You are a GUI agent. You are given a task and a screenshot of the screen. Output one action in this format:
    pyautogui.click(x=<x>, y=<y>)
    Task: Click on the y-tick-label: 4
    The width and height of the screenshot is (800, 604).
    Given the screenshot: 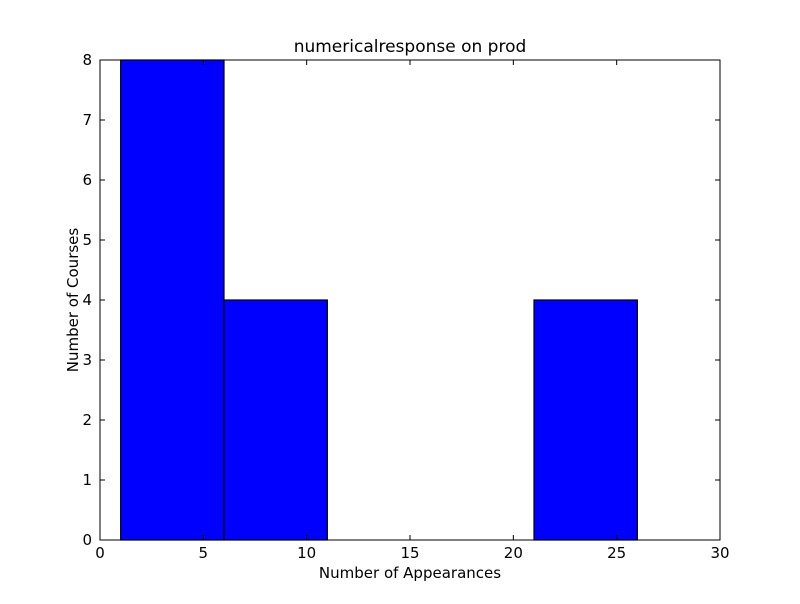 What is the action you would take?
    pyautogui.click(x=87, y=300)
    